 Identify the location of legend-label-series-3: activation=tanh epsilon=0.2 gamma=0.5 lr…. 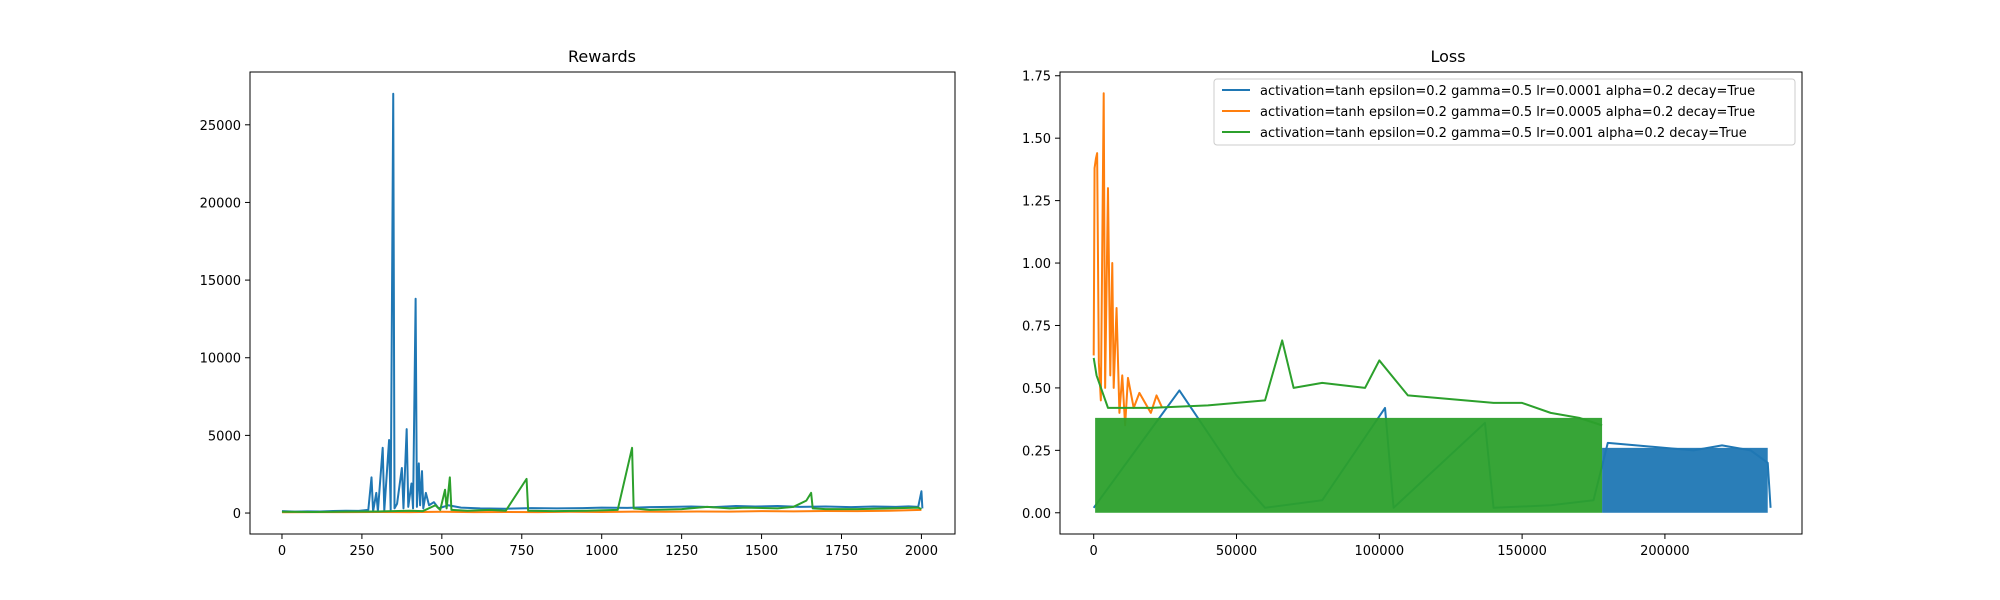
(1503, 133).